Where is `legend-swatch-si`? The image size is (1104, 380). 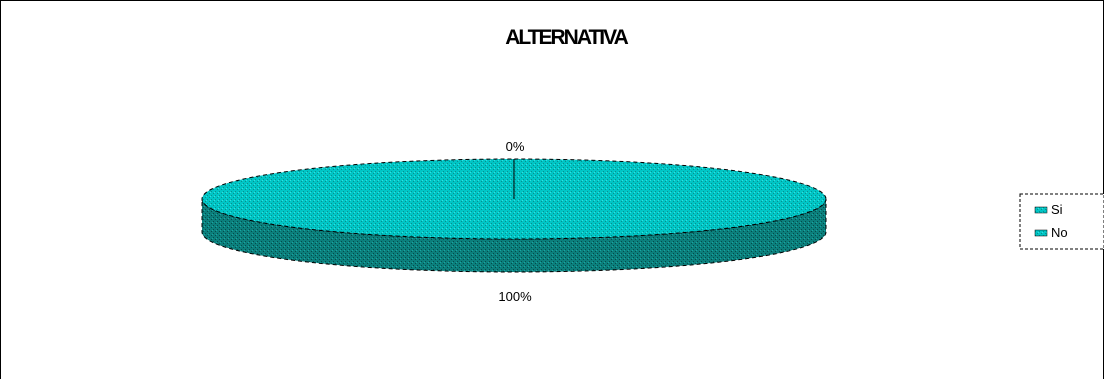
legend-swatch-si is located at coordinates (1041, 210).